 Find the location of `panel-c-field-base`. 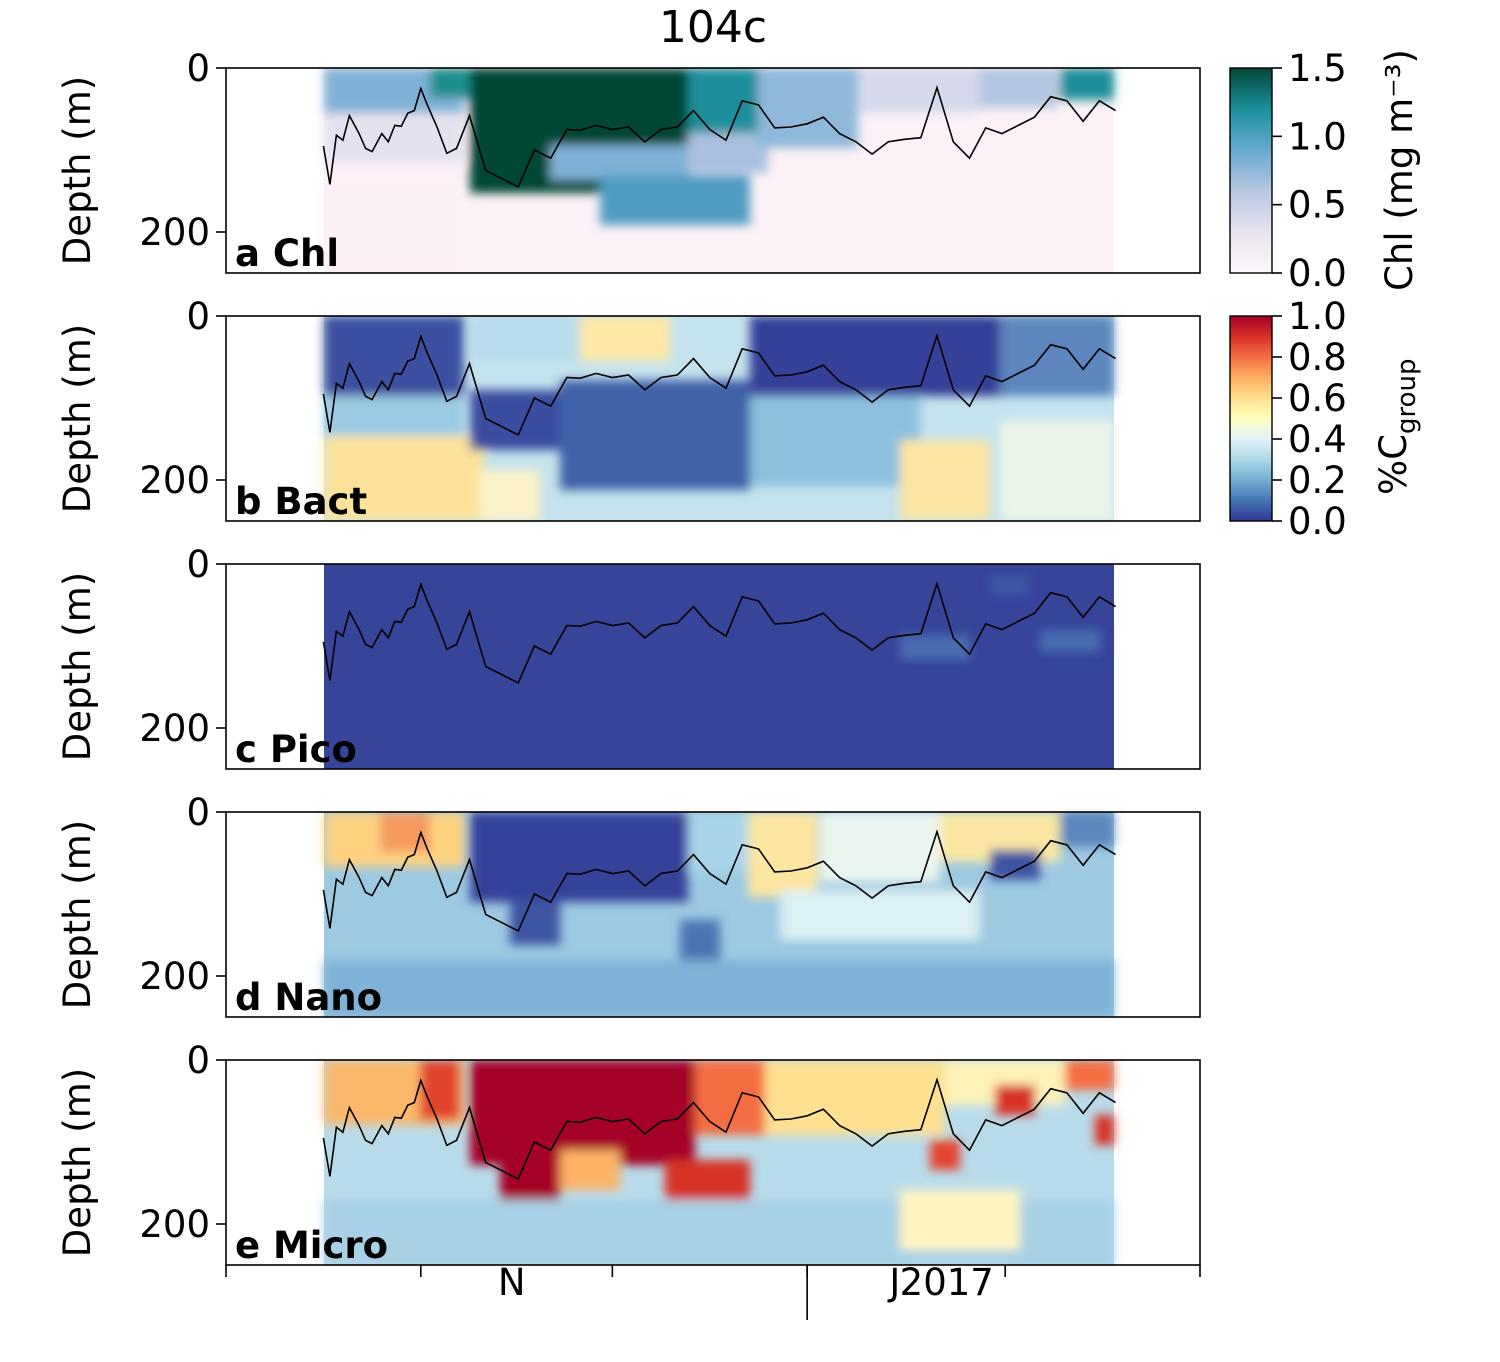

panel-c-field-base is located at coordinates (719, 666).